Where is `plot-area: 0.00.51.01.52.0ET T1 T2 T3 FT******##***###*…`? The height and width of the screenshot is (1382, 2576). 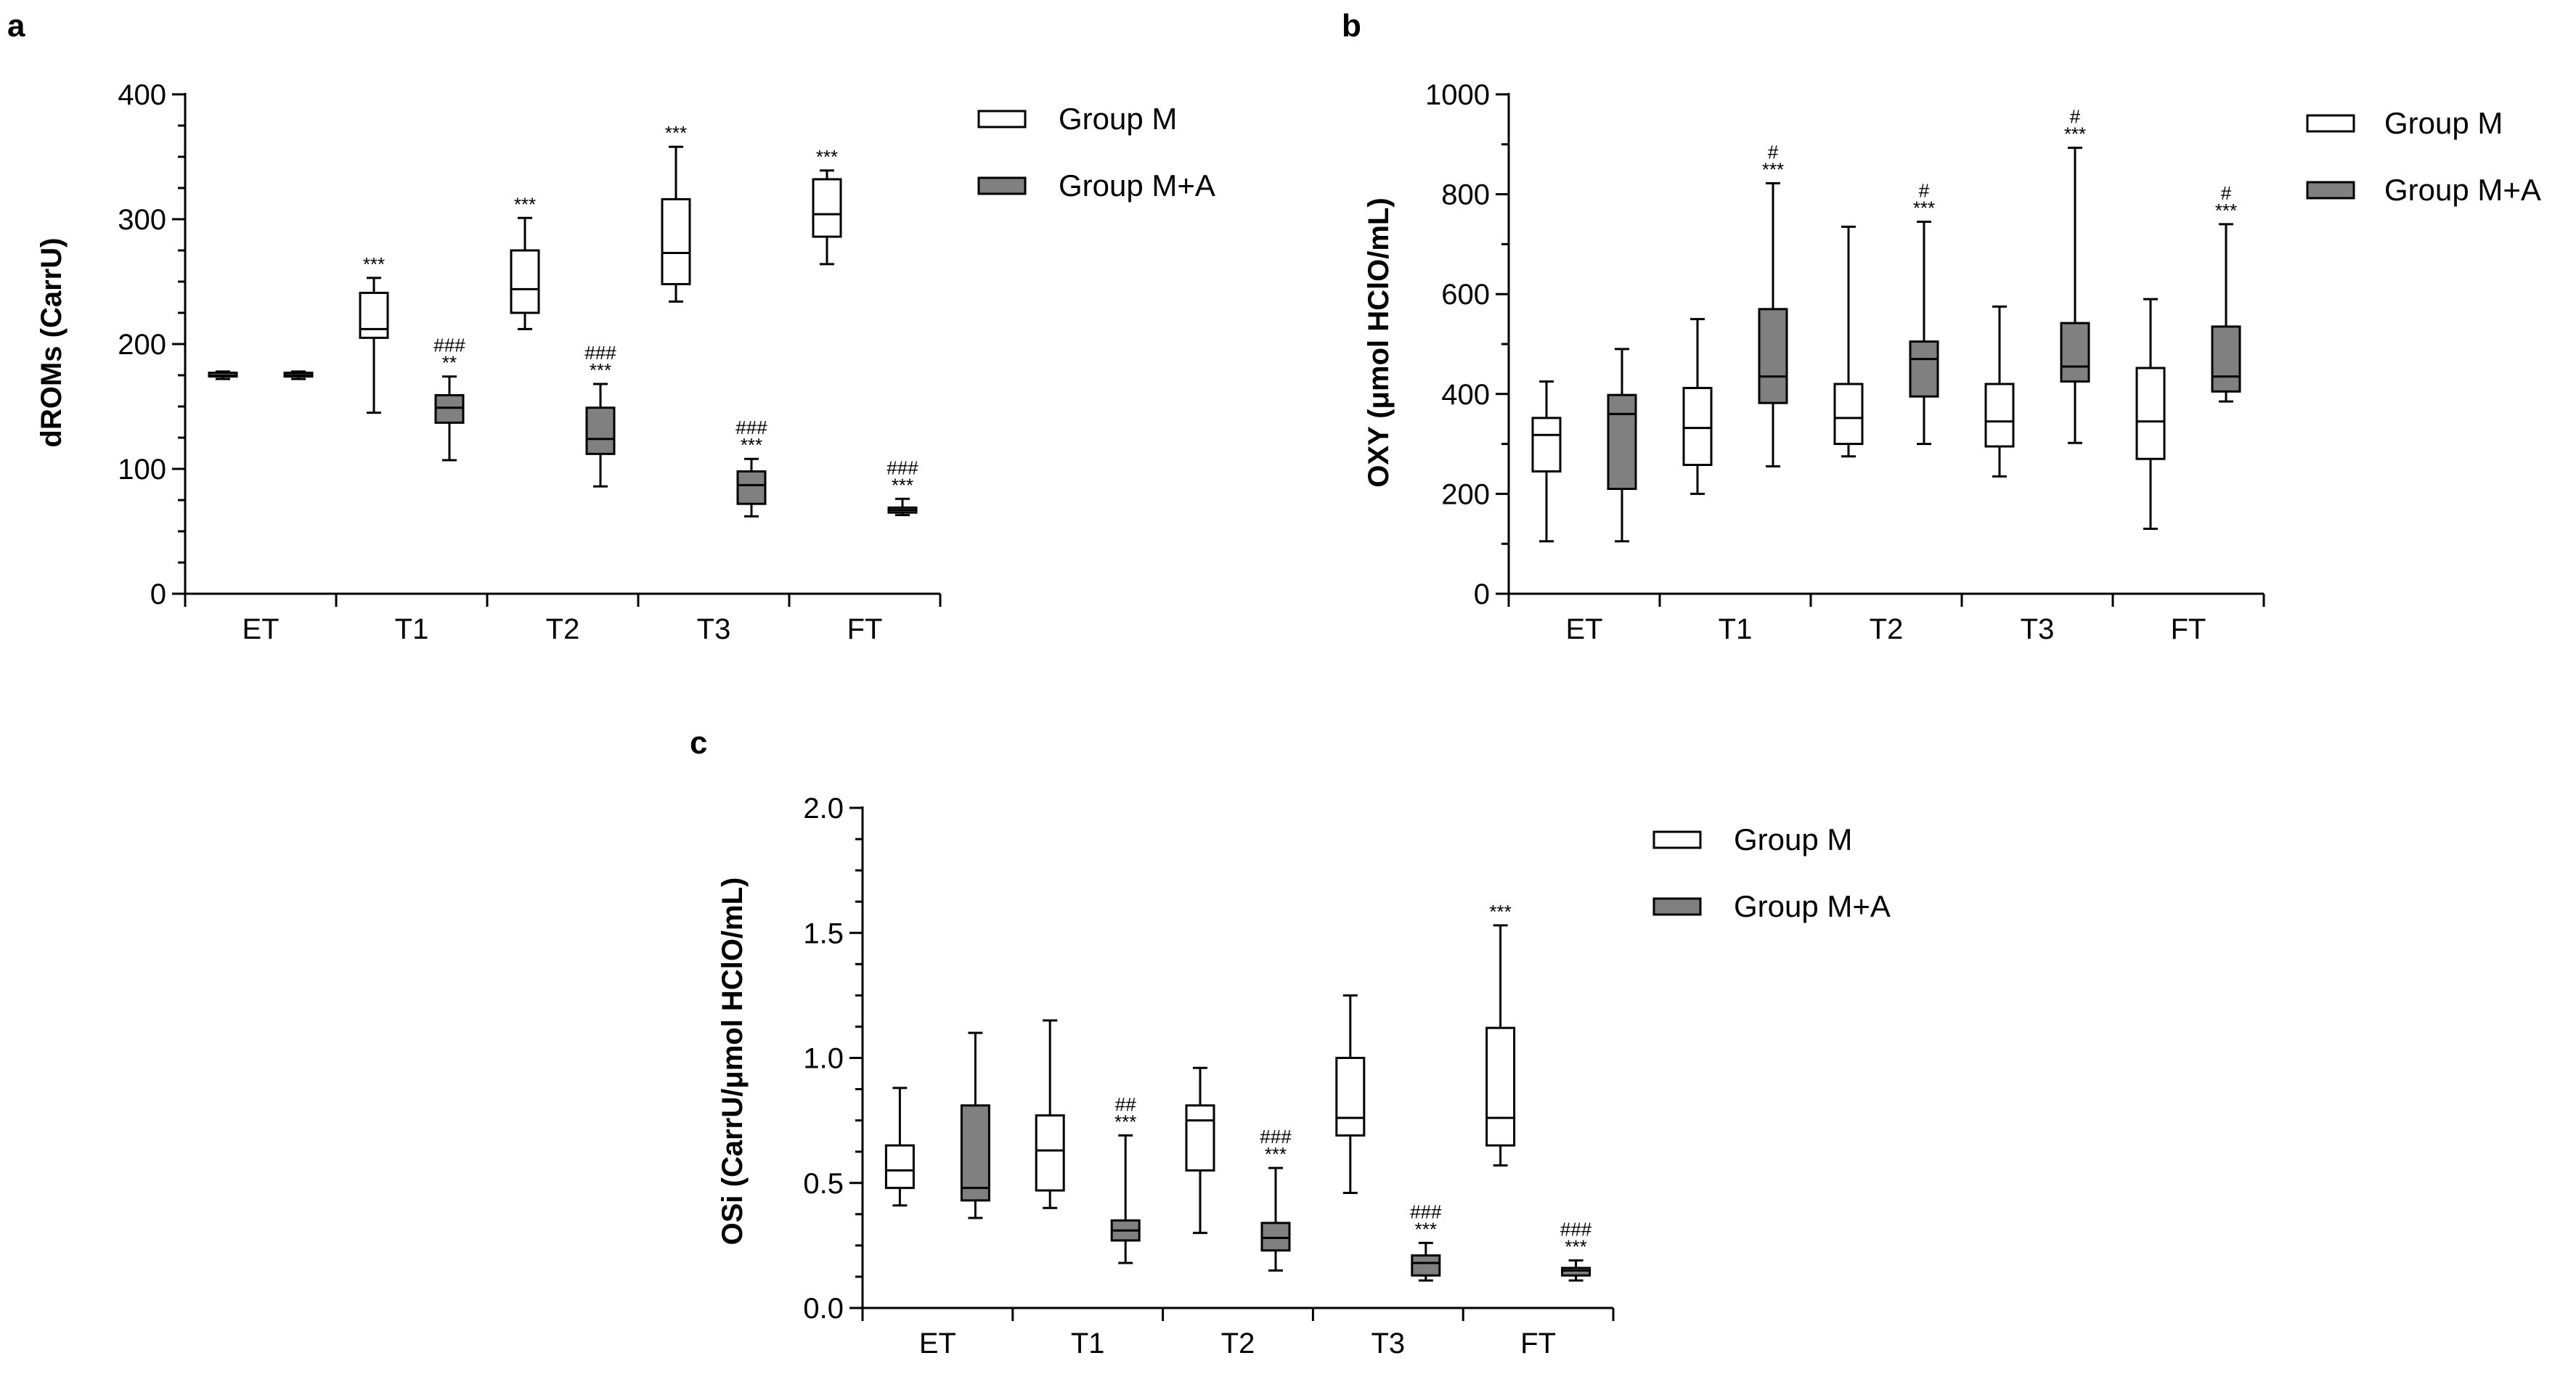 plot-area: 0.00.51.01.52.0ET T1 T2 T3 FT******##***###*… is located at coordinates (1209, 1076).